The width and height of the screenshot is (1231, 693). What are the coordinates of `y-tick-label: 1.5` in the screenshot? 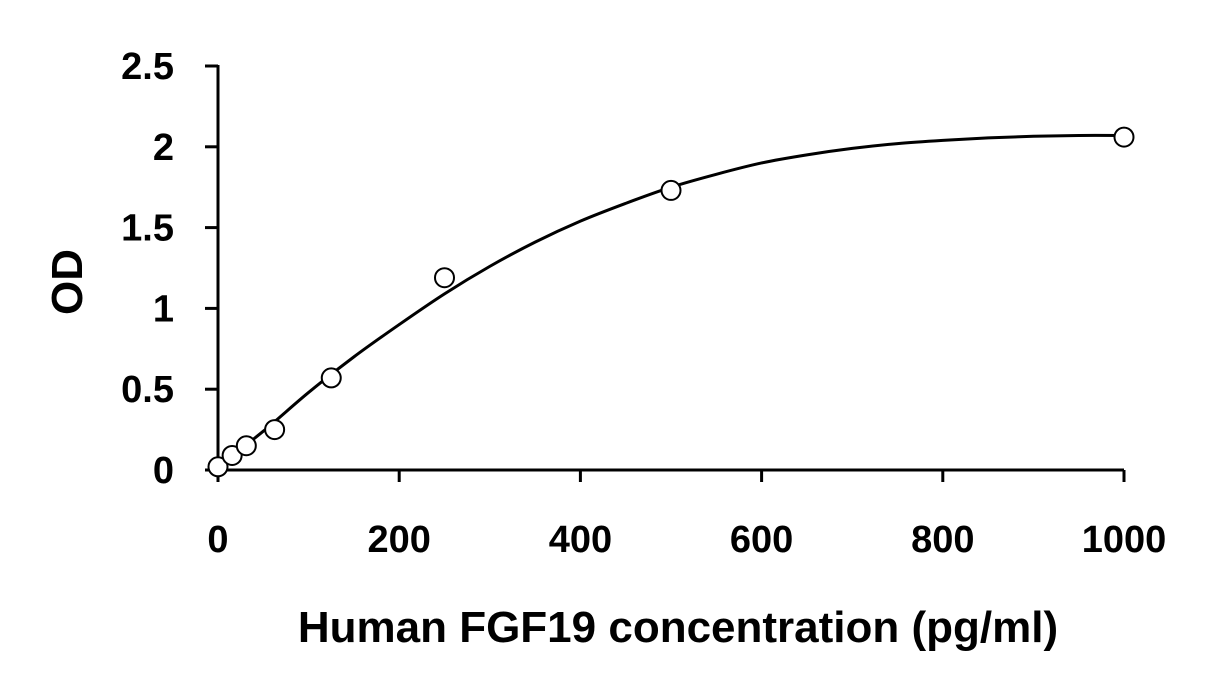 It's located at (147, 229).